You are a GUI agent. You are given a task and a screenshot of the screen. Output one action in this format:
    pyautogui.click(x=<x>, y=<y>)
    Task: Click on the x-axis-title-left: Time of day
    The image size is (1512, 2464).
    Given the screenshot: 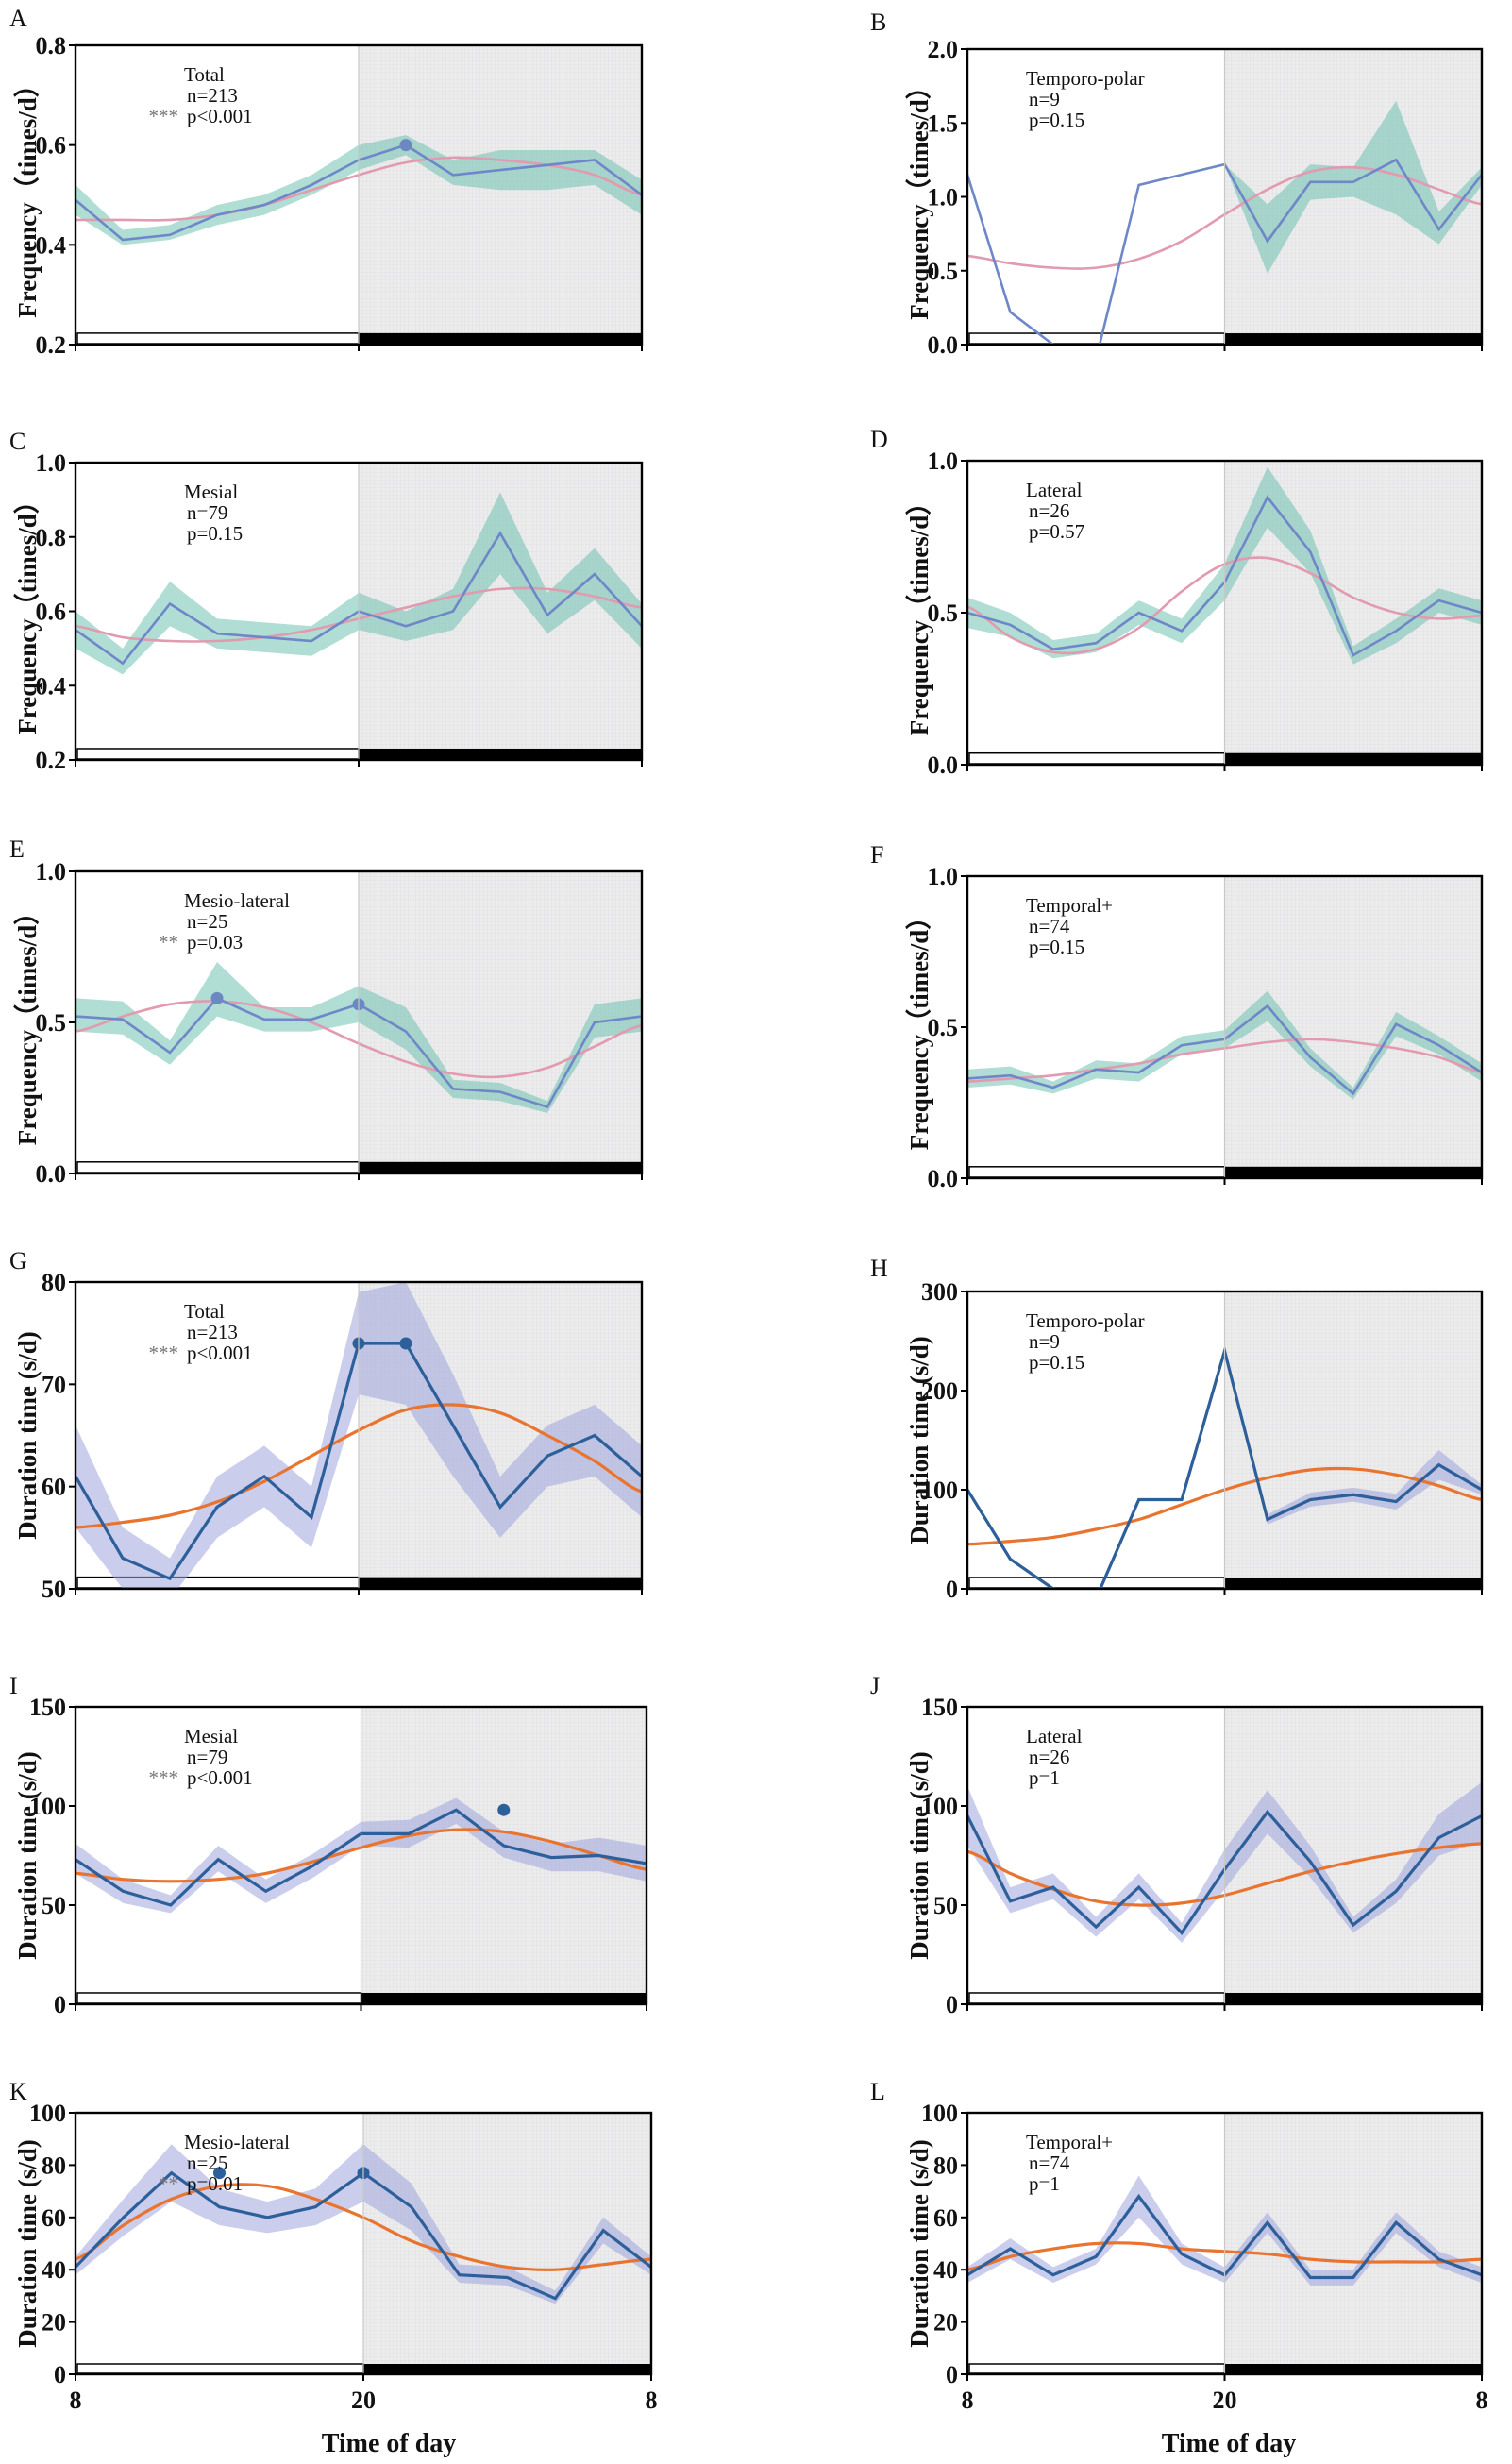 What is the action you would take?
    pyautogui.click(x=389, y=2443)
    